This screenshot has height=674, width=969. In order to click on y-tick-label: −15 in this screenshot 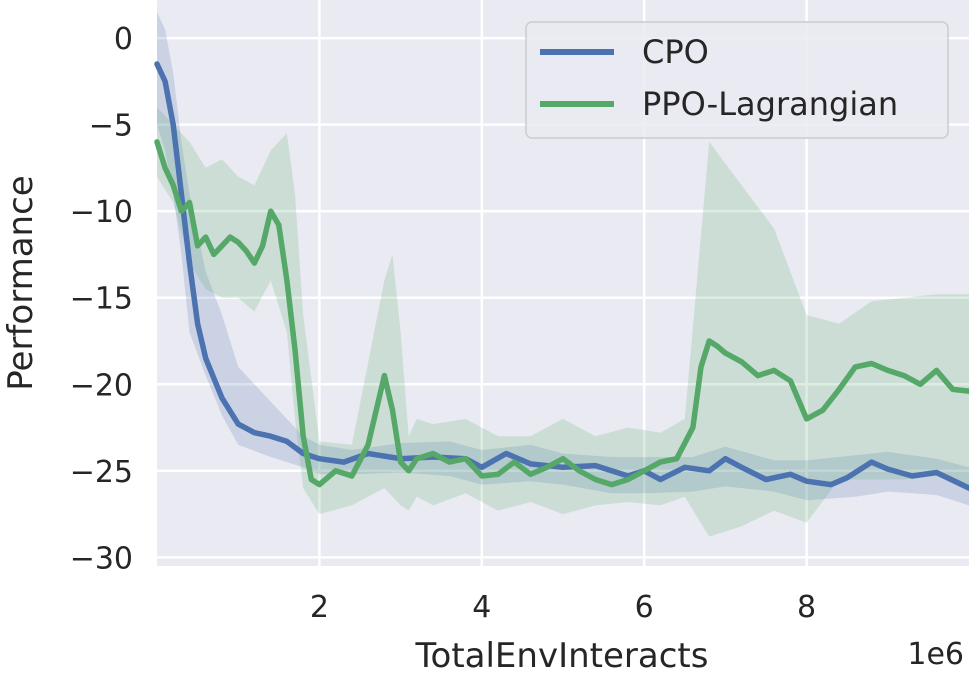, I will do `click(101, 299)`.